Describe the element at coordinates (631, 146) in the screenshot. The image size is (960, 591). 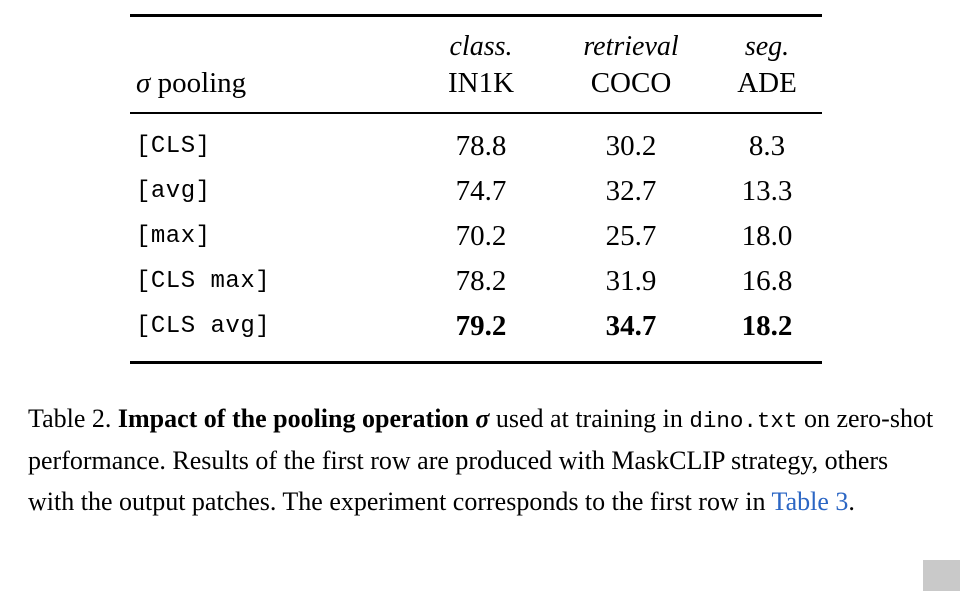
I see `cell-coco: 30.2` at that location.